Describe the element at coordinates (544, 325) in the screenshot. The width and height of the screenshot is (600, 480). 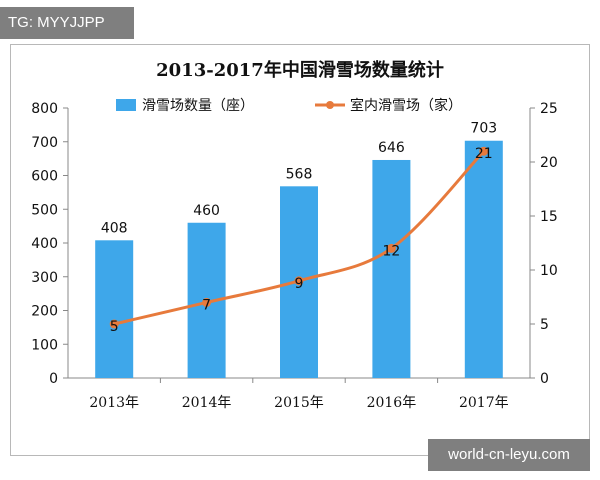
I see `right-tick-label: 5` at that location.